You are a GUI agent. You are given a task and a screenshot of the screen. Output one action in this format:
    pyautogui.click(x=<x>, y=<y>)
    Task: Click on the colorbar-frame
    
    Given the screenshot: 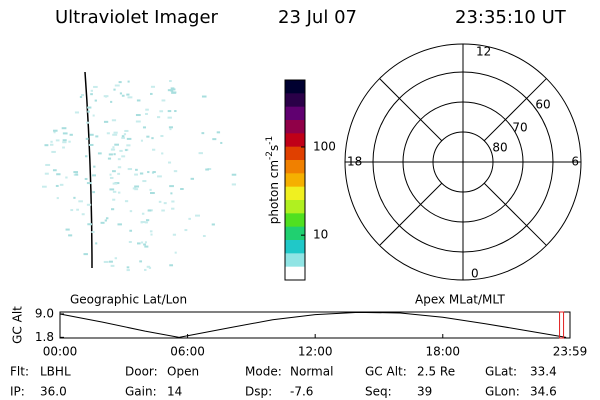 What is the action you would take?
    pyautogui.click(x=295, y=180)
    